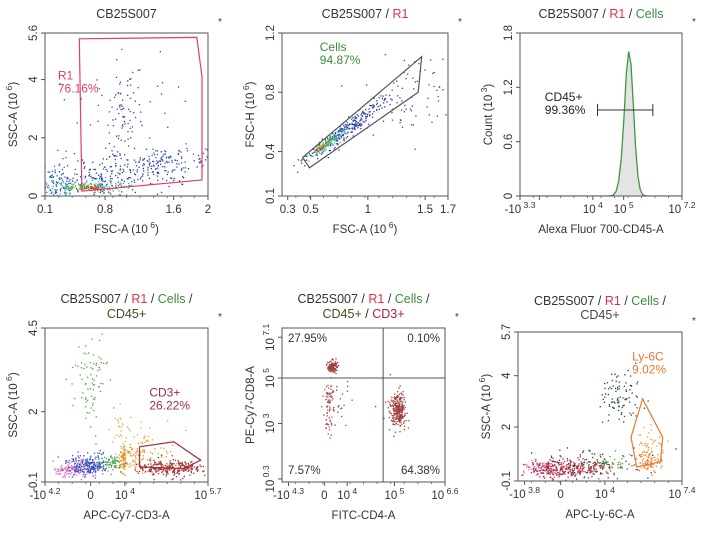 This screenshot has height=535, width=704. What do you see at coordinates (688, 205) in the screenshot?
I see `x-tick-label-sup: 7.2` at bounding box center [688, 205].